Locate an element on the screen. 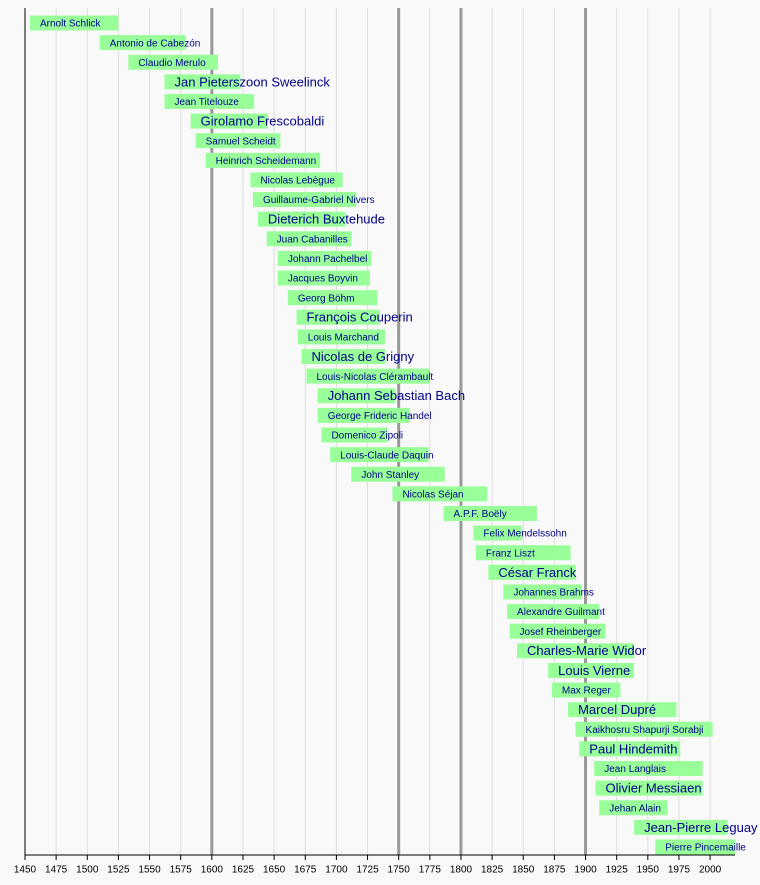 This screenshot has height=885, width=760. composer-label: Louis-Claude Daquin is located at coordinates (386, 455).